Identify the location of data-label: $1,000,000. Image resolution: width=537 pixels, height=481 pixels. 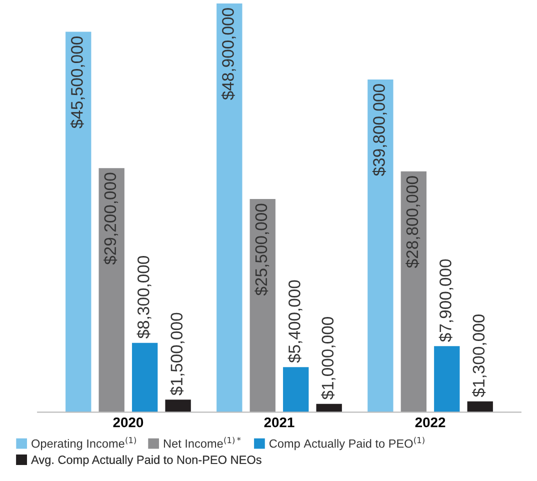
(328, 358).